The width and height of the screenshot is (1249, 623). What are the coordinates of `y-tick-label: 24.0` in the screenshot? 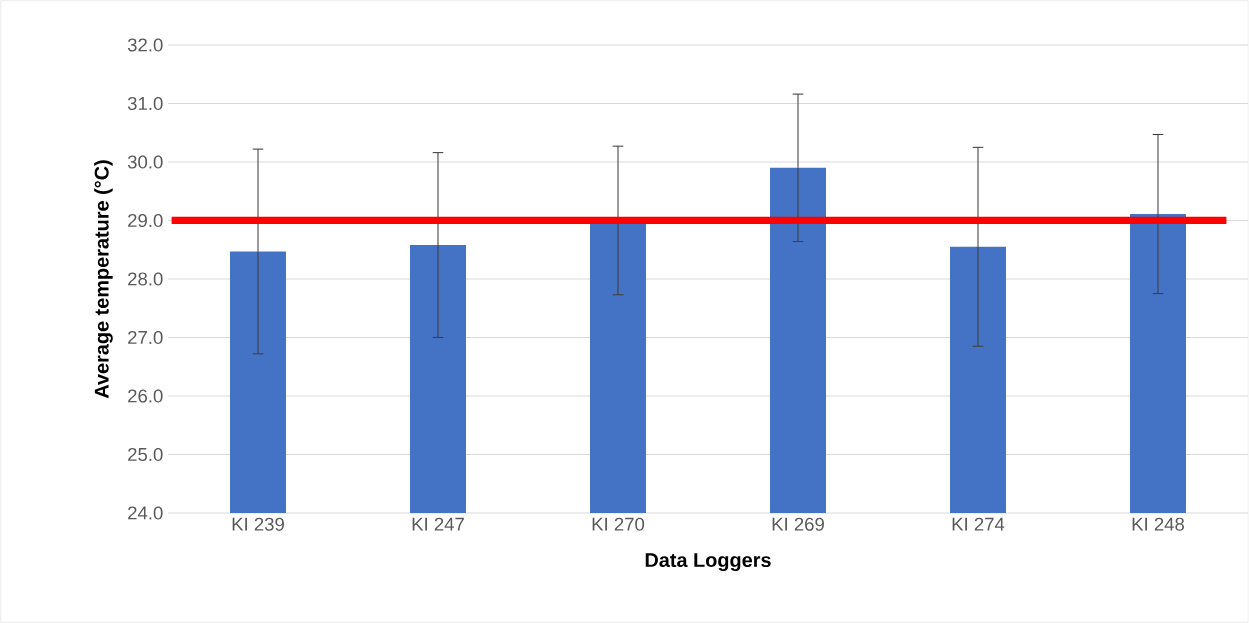 It's located at (145, 513).